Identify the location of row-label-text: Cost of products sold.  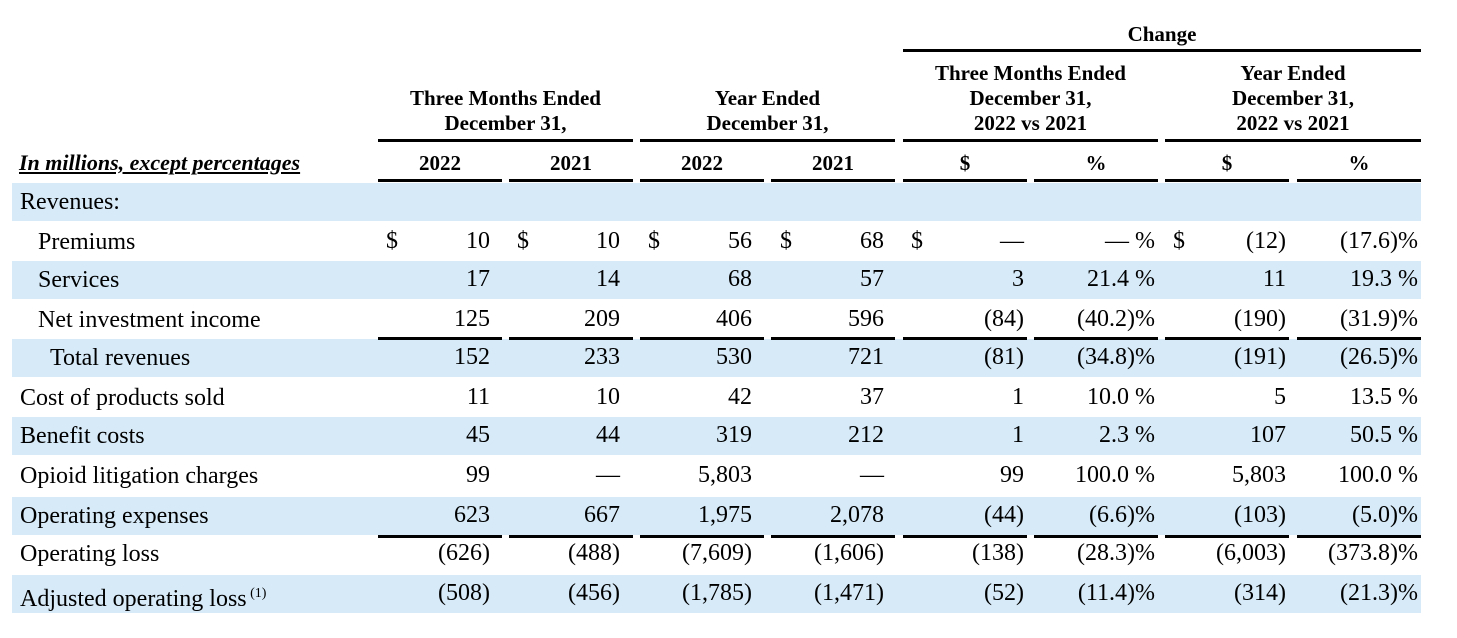
(122, 398).